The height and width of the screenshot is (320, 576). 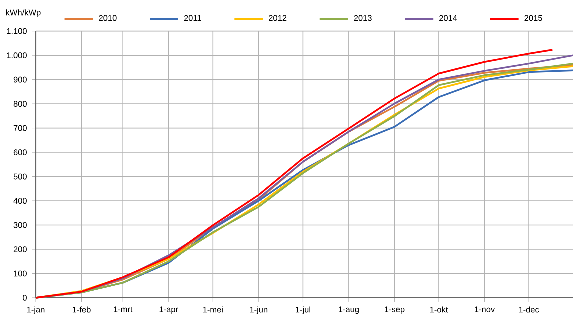 What do you see at coordinates (123, 309) in the screenshot?
I see `x-tick-label: 1-mrt` at bounding box center [123, 309].